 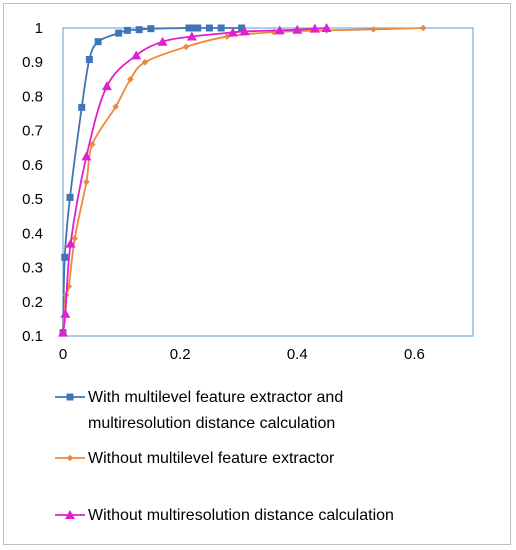 What do you see at coordinates (32, 268) in the screenshot?
I see `y-tick-label: 0.3` at bounding box center [32, 268].